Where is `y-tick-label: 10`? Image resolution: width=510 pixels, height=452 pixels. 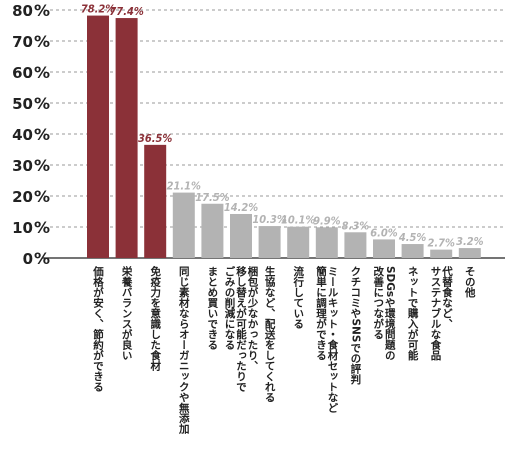
y-tick-label: 10 is located at coordinates (22, 228).